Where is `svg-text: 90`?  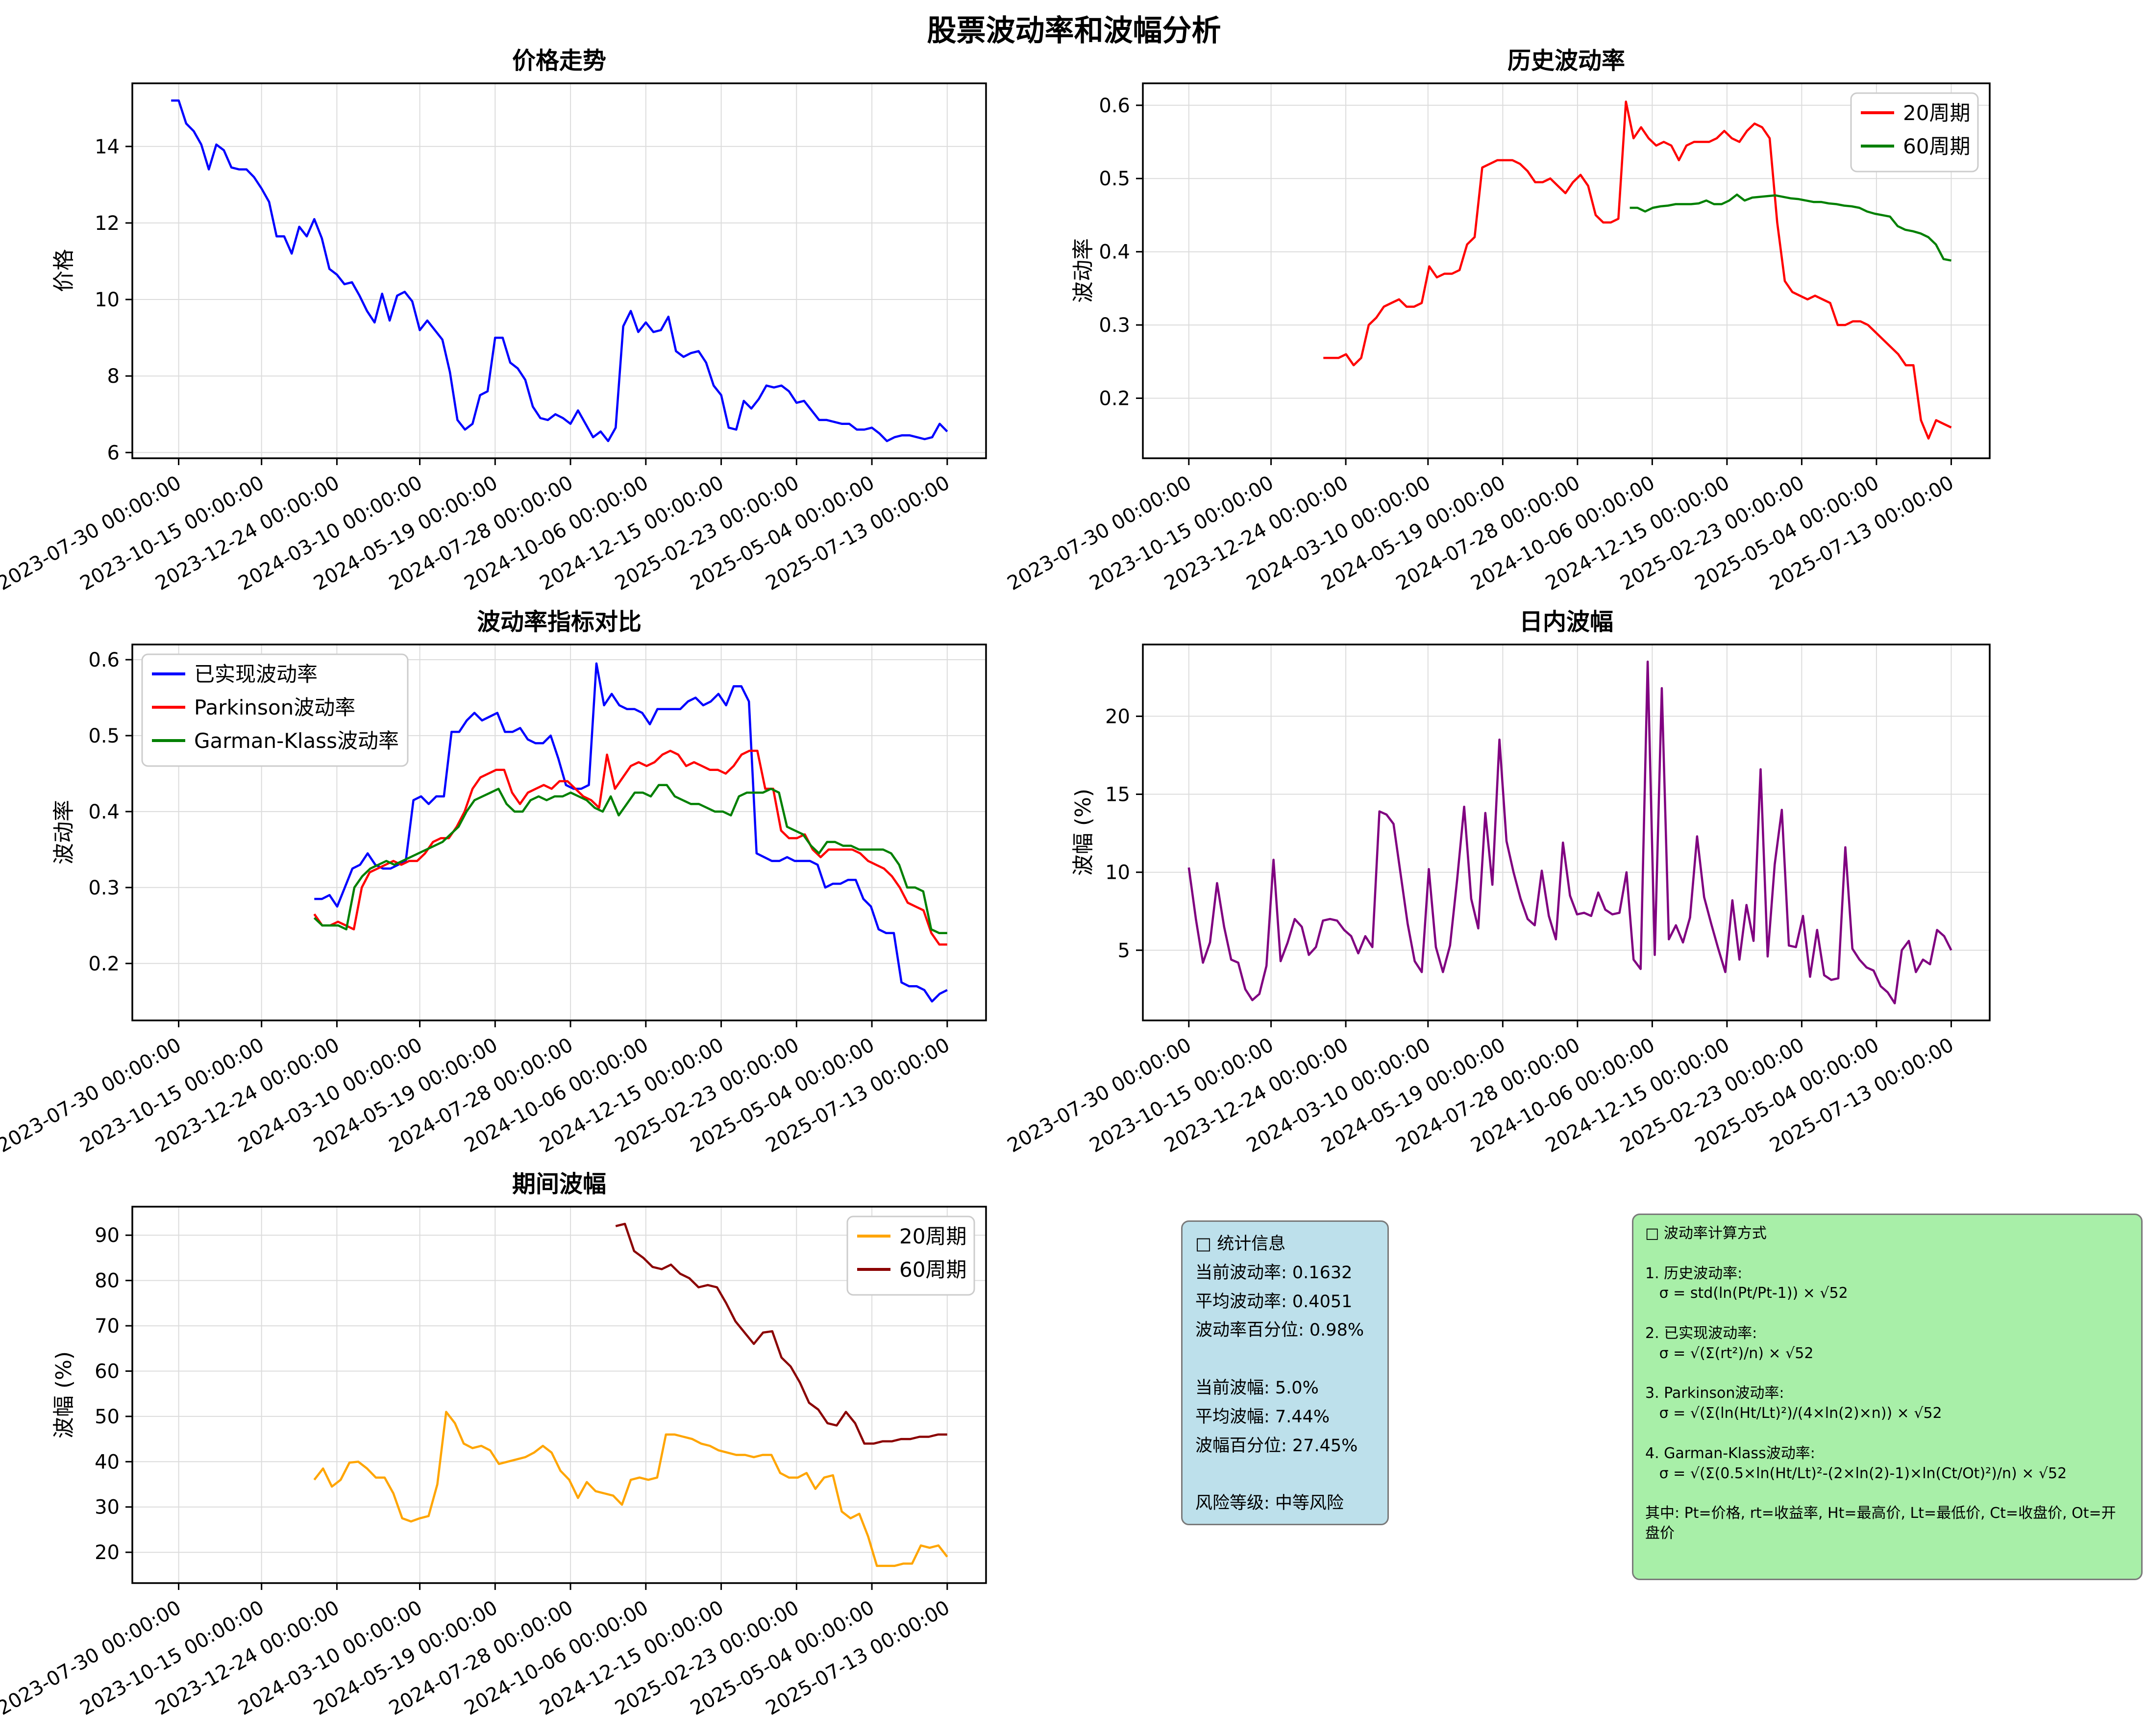
svg-text: 90 is located at coordinates (107, 1236).